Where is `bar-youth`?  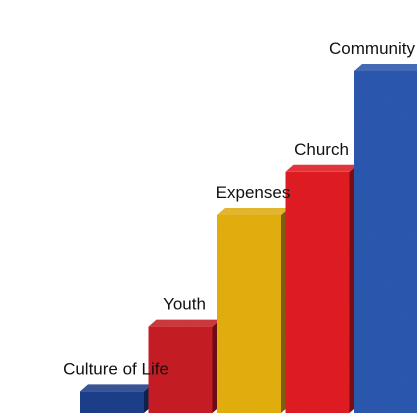
bar-youth is located at coordinates (184, 366).